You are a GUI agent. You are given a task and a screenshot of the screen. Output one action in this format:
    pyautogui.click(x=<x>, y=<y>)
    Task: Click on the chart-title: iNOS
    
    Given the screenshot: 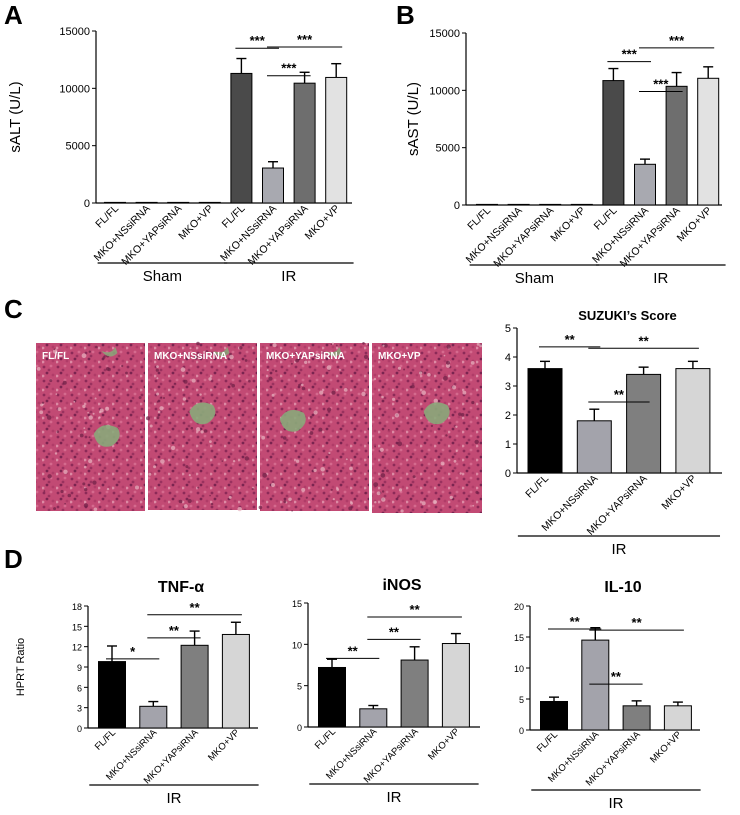 What is the action you would take?
    pyautogui.click(x=401, y=585)
    